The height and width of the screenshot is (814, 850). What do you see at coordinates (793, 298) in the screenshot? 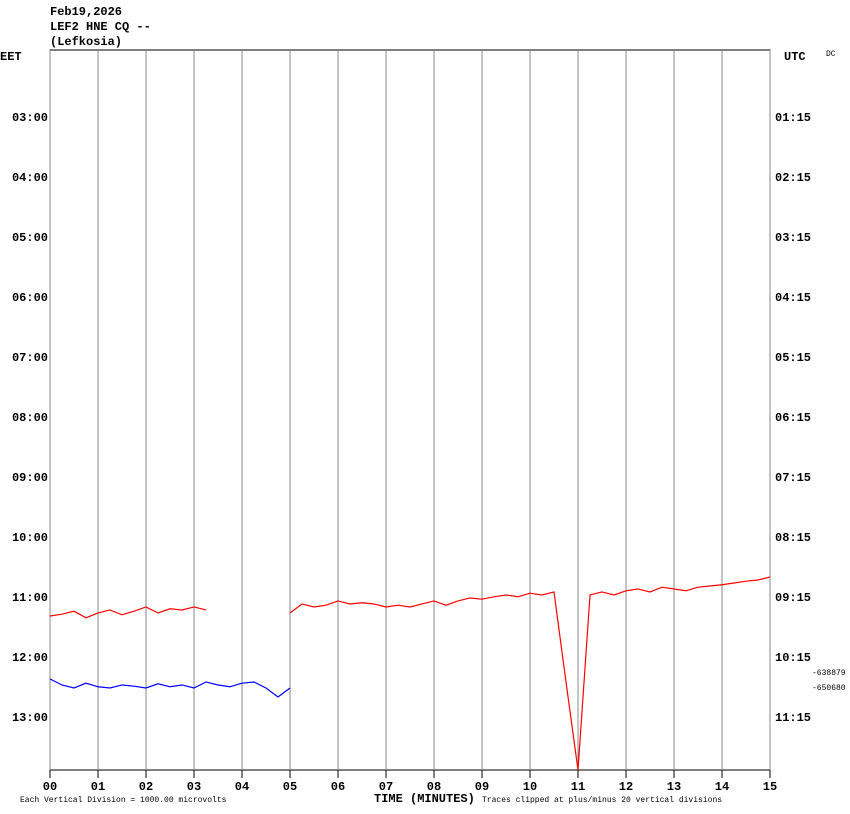
I see `y2-tick-label: 04:15` at bounding box center [793, 298].